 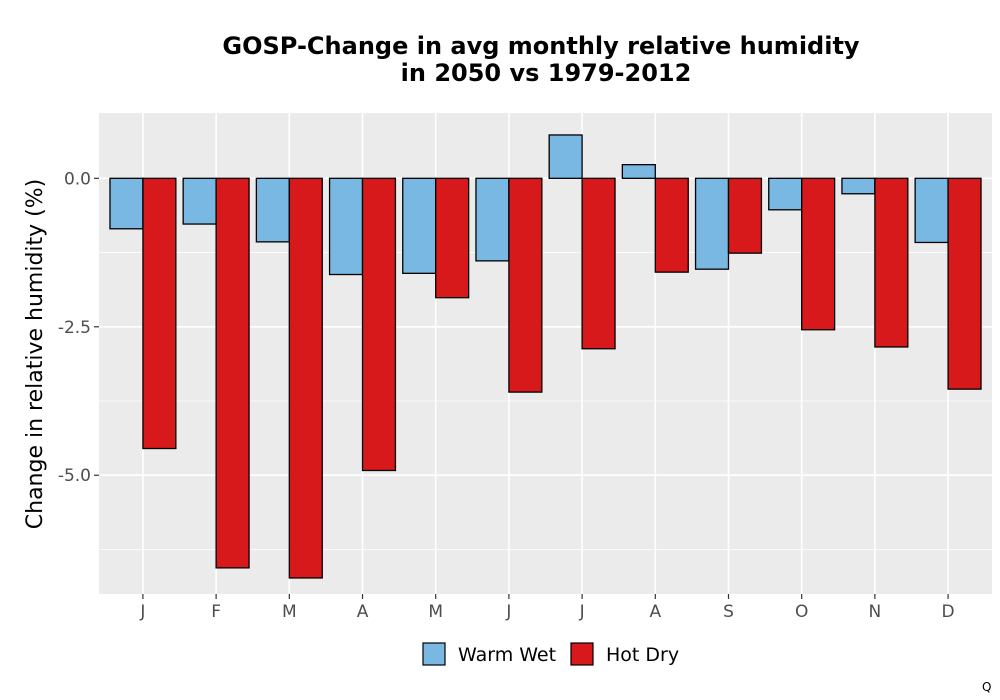 I want to click on legend-label-warm-wet: Warm Wet, so click(x=507, y=655).